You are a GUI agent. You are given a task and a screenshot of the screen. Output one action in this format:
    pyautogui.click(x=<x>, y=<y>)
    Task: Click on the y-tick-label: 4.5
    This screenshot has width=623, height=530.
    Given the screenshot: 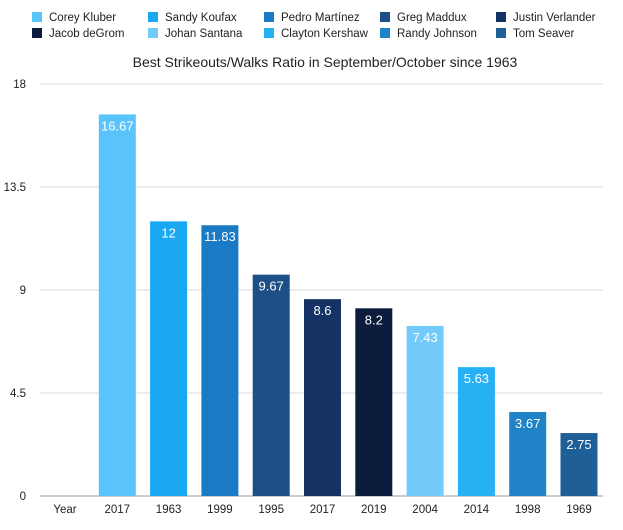 What is the action you would take?
    pyautogui.click(x=18, y=394)
    